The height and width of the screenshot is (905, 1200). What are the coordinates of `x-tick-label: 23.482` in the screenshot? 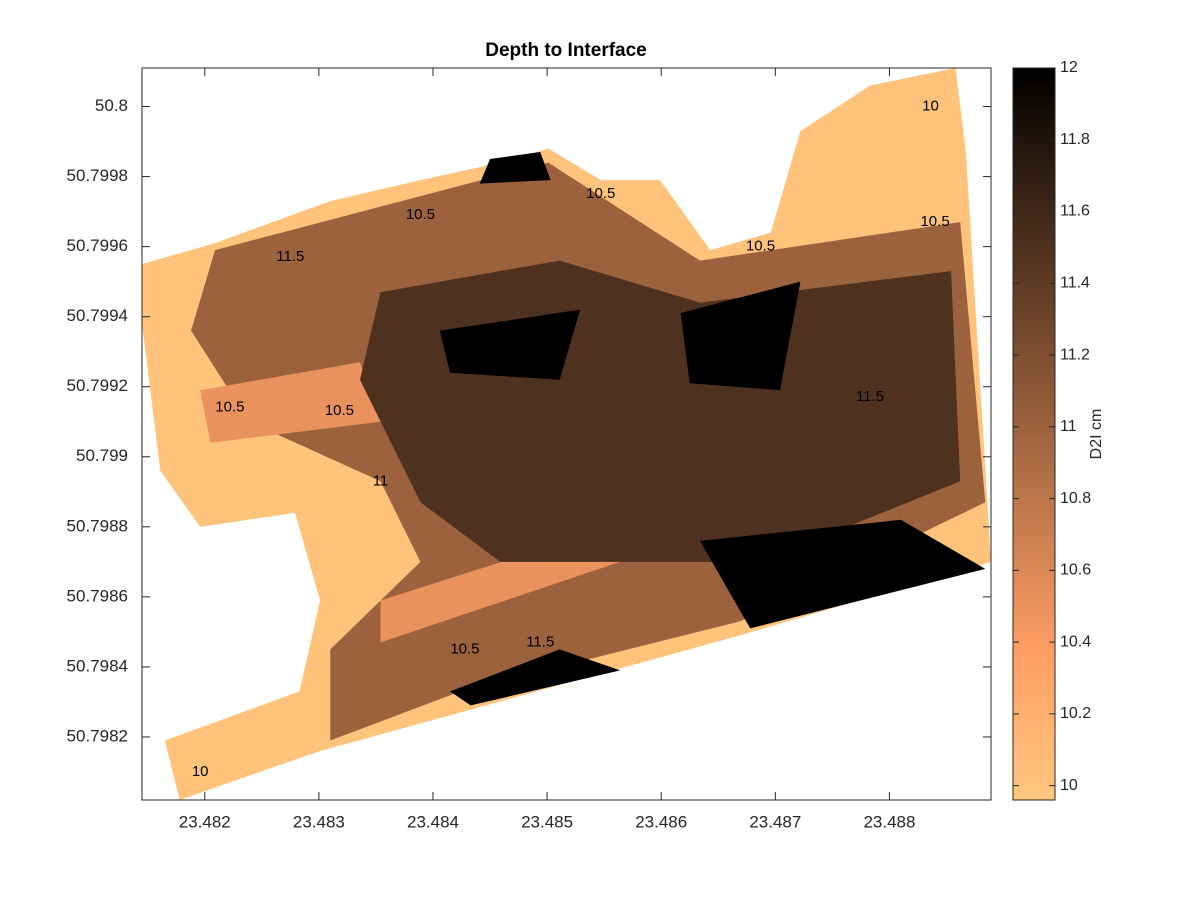 It's located at (205, 821).